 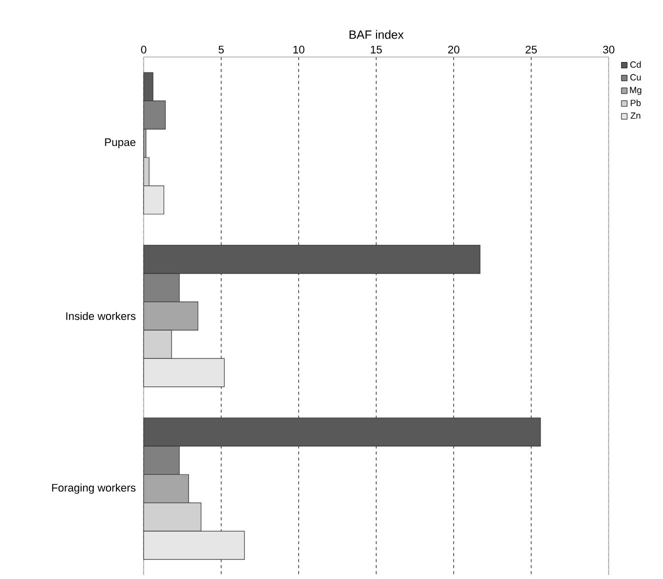 I want to click on x-tick-label: 30, so click(x=608, y=50).